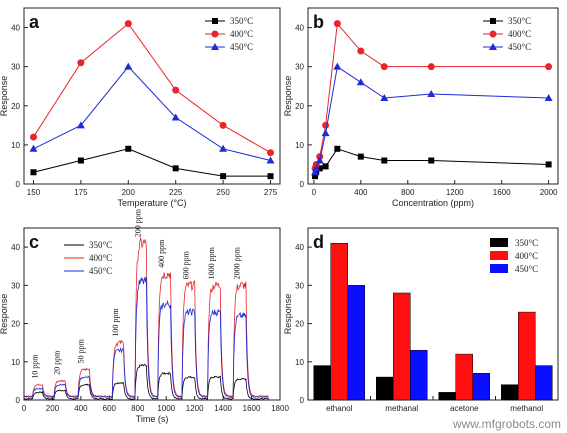 The width and height of the screenshot is (567, 433). I want to click on x-tick-label: 0, so click(24, 408).